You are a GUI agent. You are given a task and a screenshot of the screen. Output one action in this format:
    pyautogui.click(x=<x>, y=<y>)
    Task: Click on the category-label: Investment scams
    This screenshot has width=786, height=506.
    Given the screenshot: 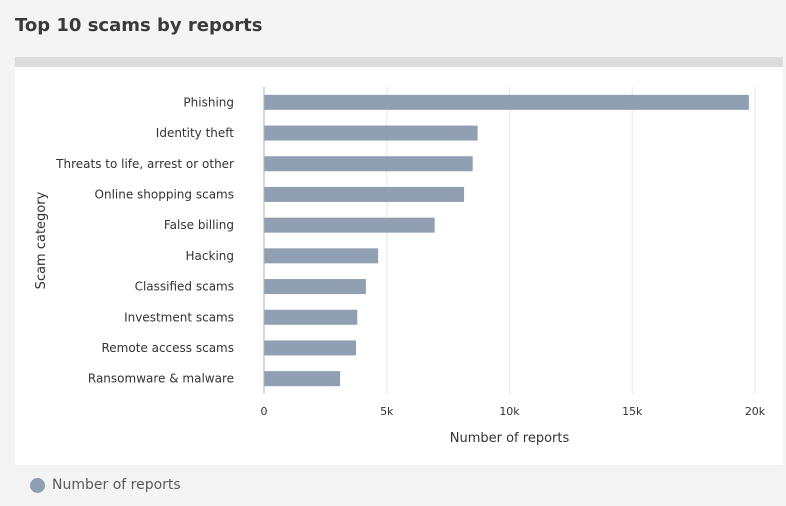 What is the action you would take?
    pyautogui.click(x=179, y=317)
    